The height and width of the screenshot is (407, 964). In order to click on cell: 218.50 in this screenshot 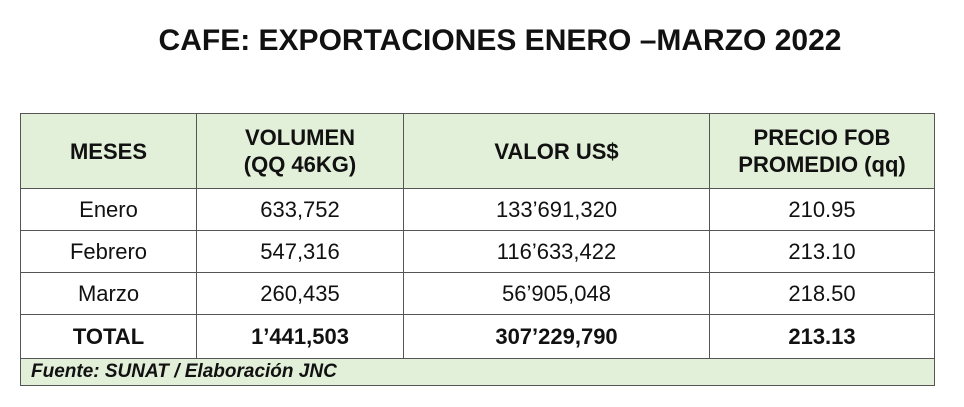, I will do `click(822, 293)`.